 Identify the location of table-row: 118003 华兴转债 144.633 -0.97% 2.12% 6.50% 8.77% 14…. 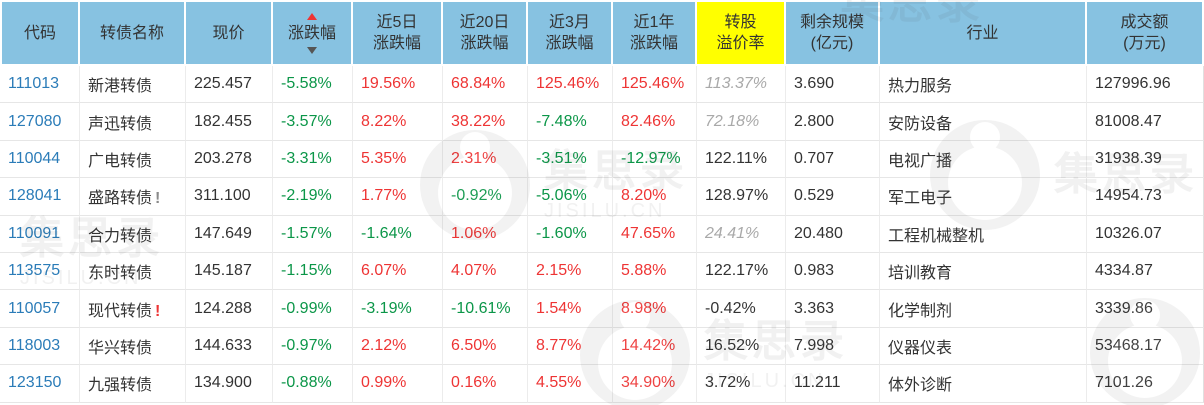
(602, 346).